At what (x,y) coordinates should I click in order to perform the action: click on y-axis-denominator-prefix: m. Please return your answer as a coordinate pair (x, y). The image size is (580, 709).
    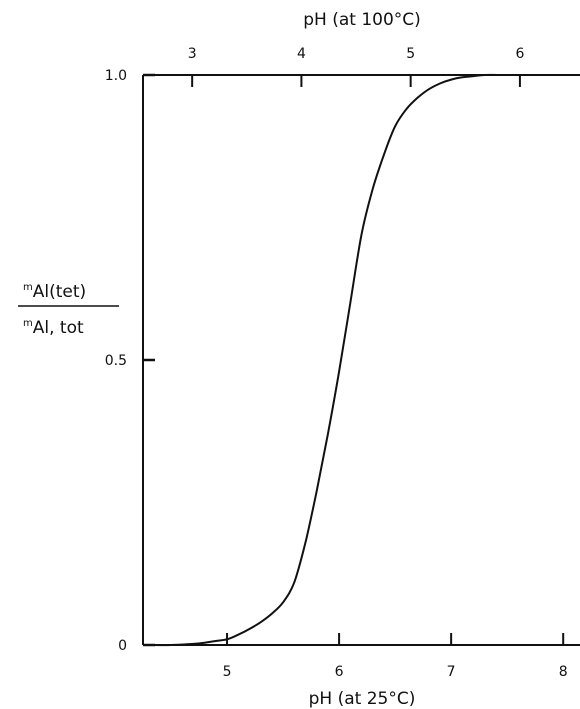
    Looking at the image, I should click on (28, 323).